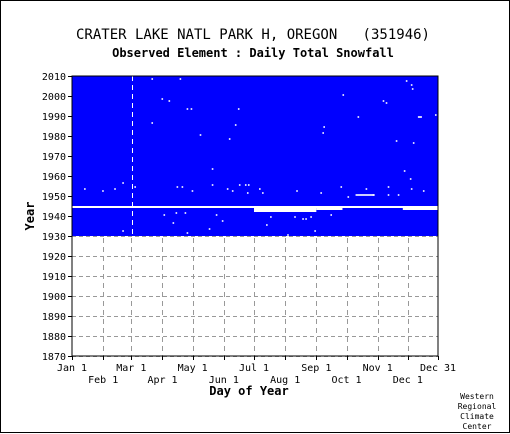 The height and width of the screenshot is (434, 510). I want to click on x-tick-label: Jul 1, so click(254, 368).